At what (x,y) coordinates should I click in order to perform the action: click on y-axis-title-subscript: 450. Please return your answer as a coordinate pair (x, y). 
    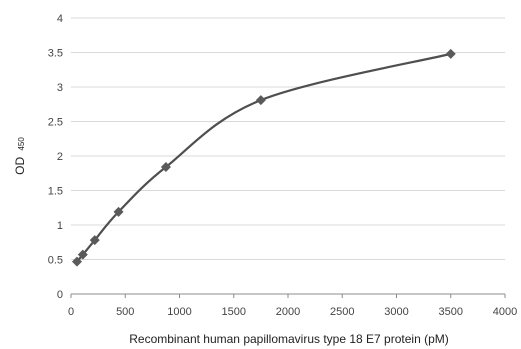
    Looking at the image, I should click on (21, 144).